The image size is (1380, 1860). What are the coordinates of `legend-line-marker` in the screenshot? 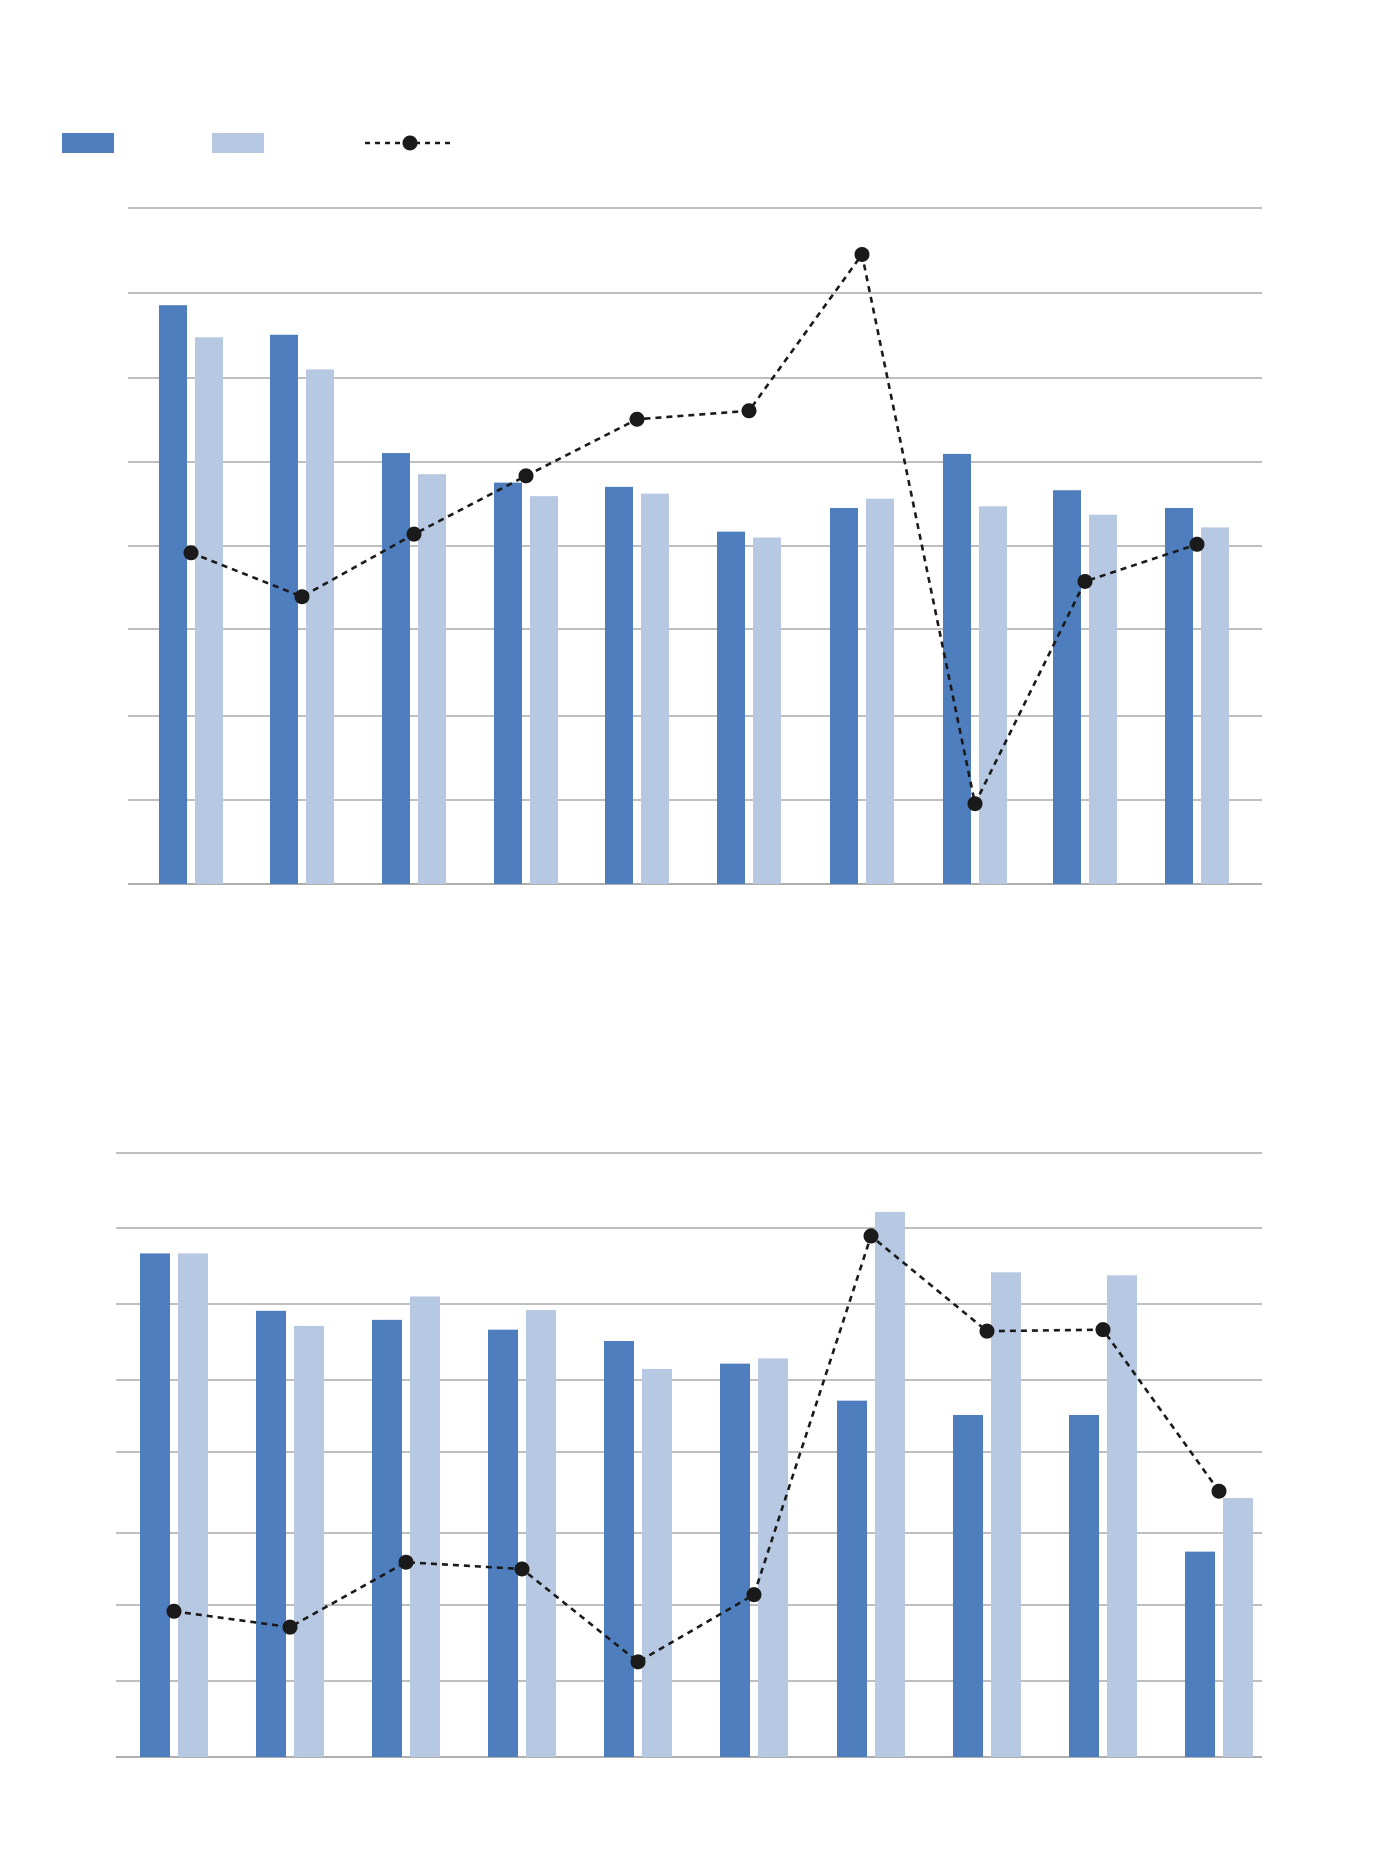 It's located at (410, 143).